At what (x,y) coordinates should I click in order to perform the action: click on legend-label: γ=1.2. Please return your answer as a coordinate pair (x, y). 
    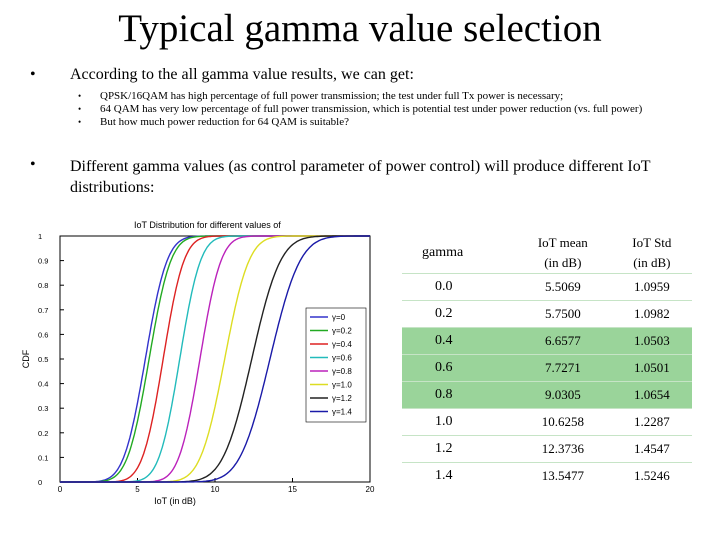
    Looking at the image, I should click on (342, 398).